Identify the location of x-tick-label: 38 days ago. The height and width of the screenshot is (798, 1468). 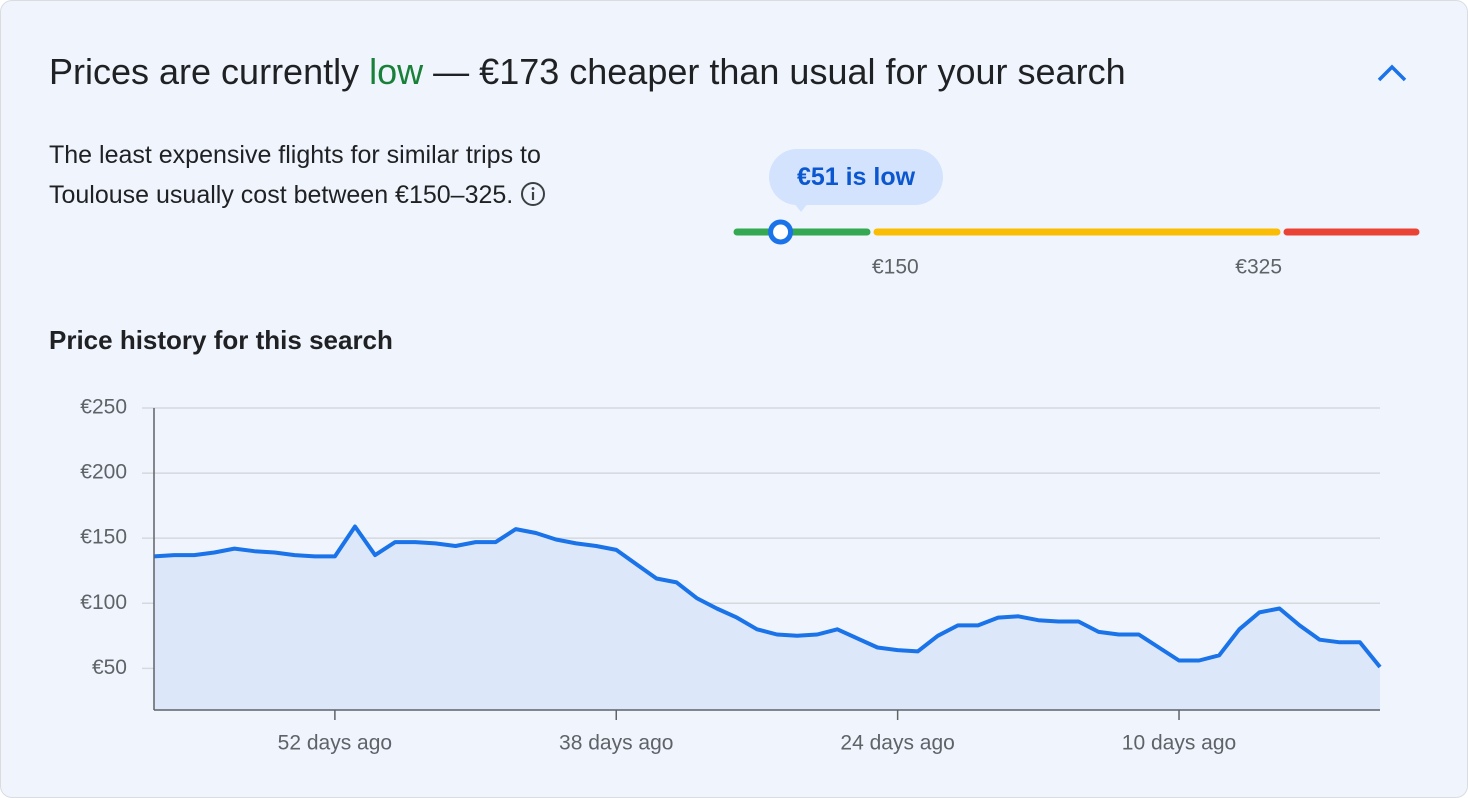
(616, 743).